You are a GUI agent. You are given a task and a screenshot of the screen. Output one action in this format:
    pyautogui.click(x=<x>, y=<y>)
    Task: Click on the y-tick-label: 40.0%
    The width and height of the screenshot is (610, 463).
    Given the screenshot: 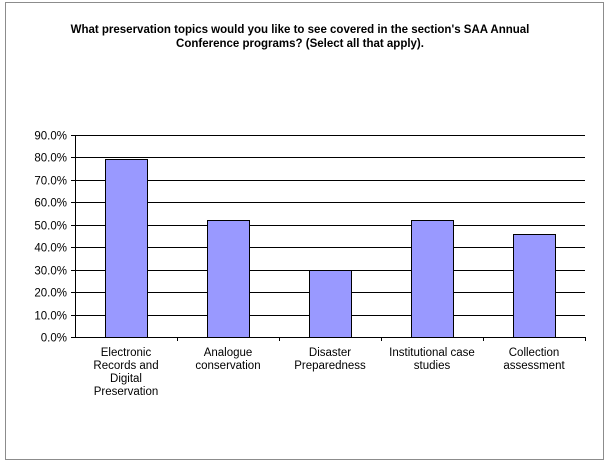 What is the action you would take?
    pyautogui.click(x=50, y=249)
    